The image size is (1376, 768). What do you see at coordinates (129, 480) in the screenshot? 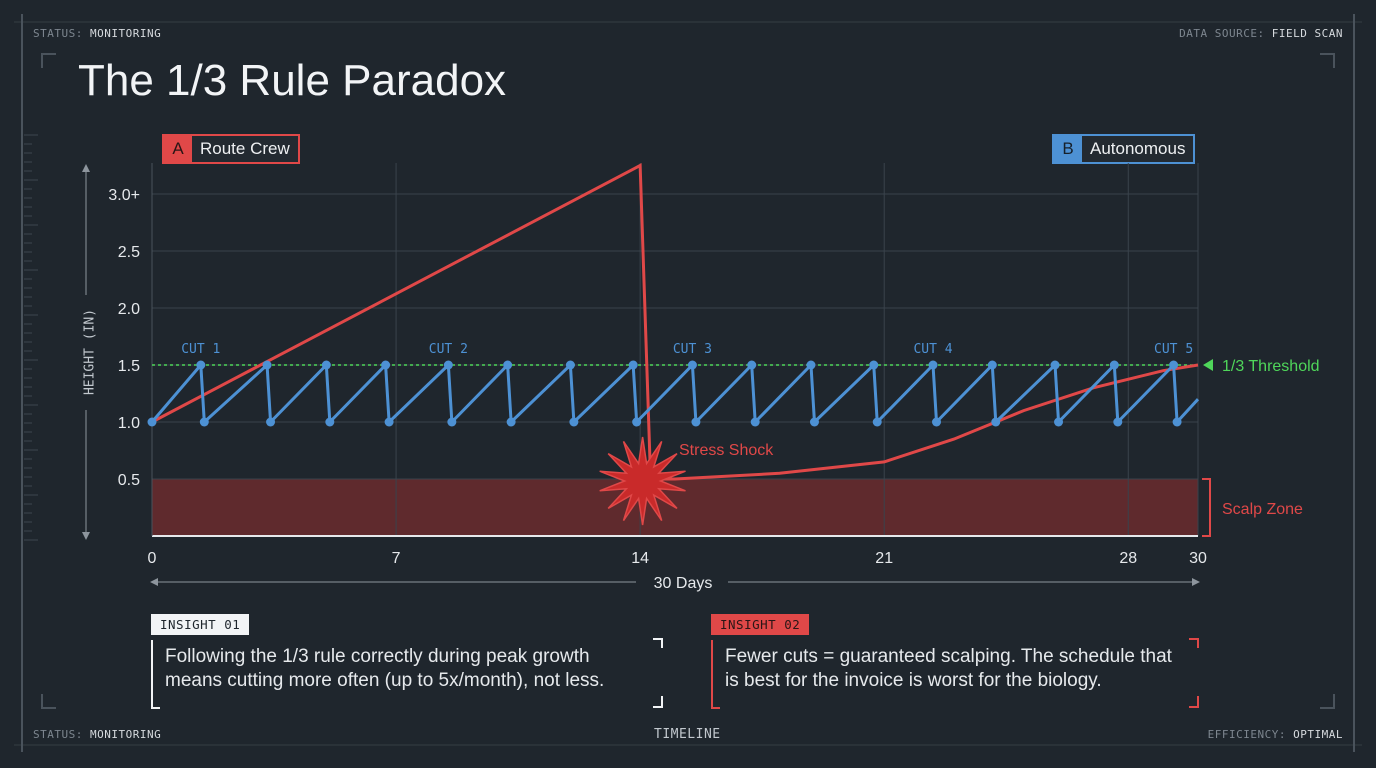
I see `y-tick-label: 0.5` at bounding box center [129, 480].